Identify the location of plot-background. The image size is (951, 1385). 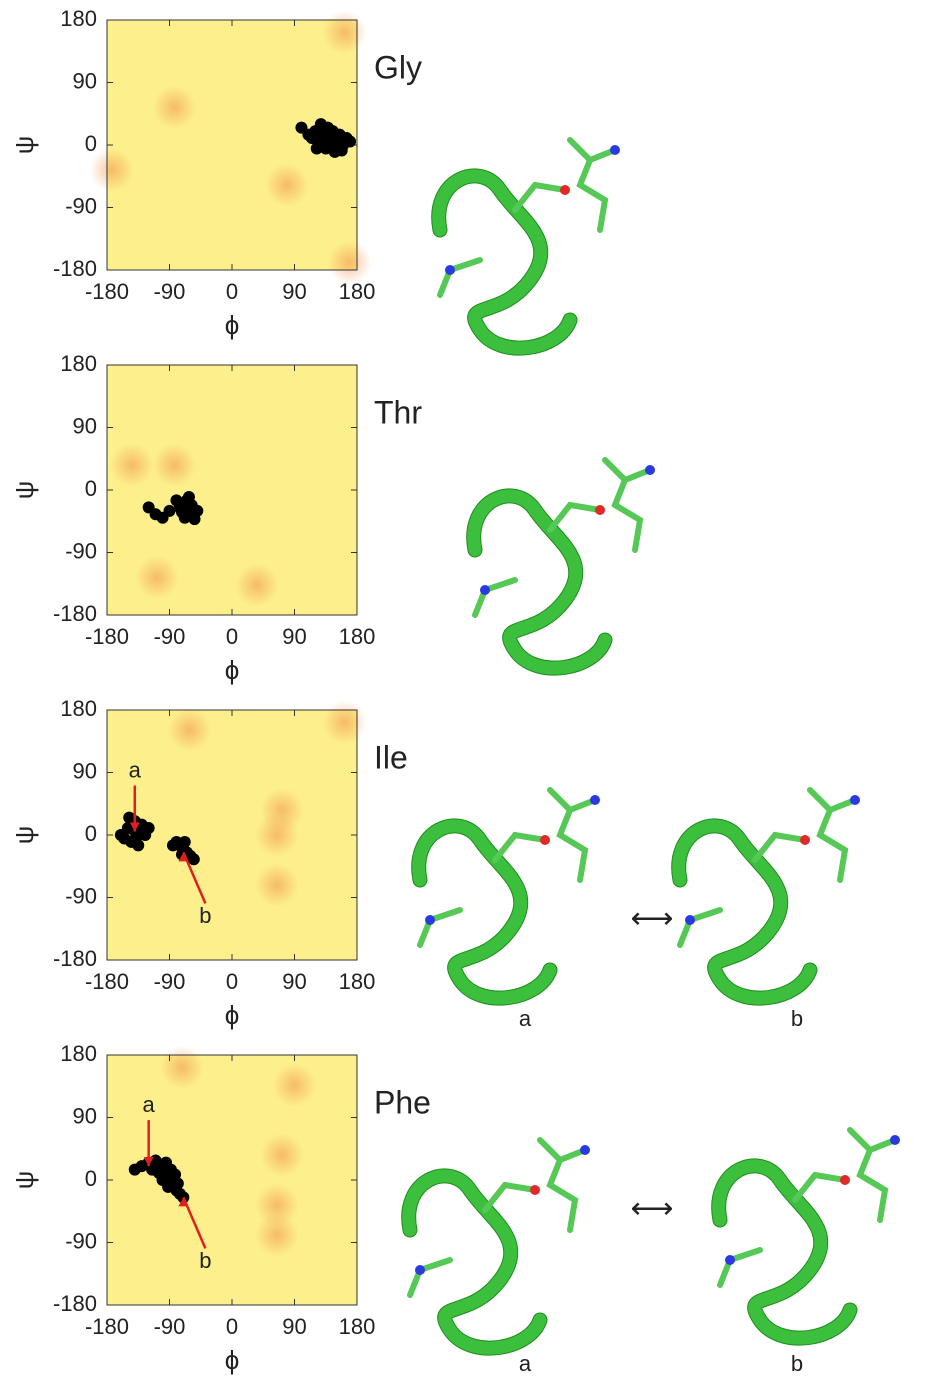
(232, 1180).